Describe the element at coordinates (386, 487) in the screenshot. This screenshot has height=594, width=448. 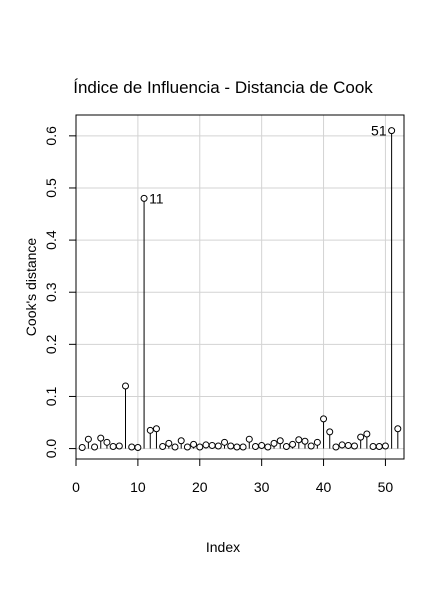
I see `x-tick-label: 50` at that location.